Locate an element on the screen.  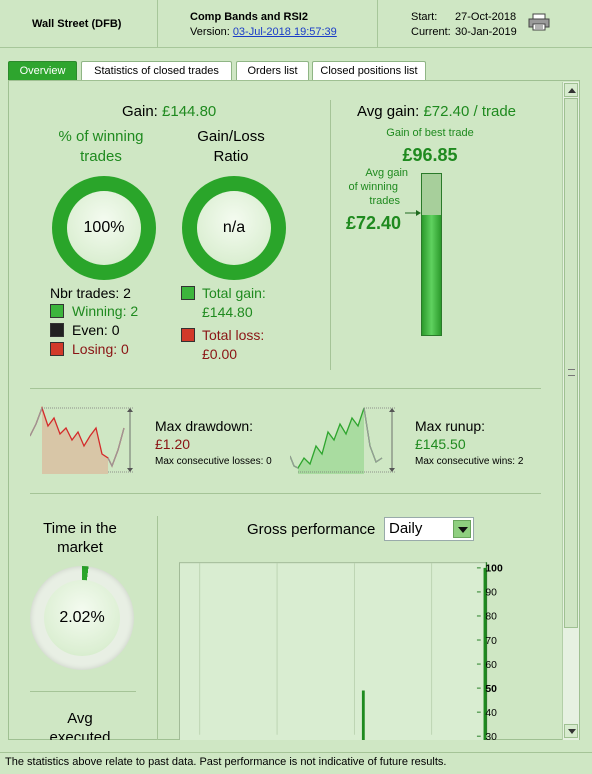
y-tick-label: 80 is located at coordinates (491, 617).